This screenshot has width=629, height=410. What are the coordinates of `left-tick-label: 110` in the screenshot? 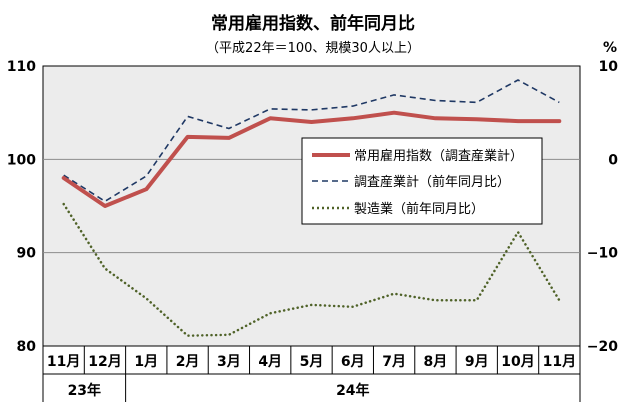 It's located at (21, 67).